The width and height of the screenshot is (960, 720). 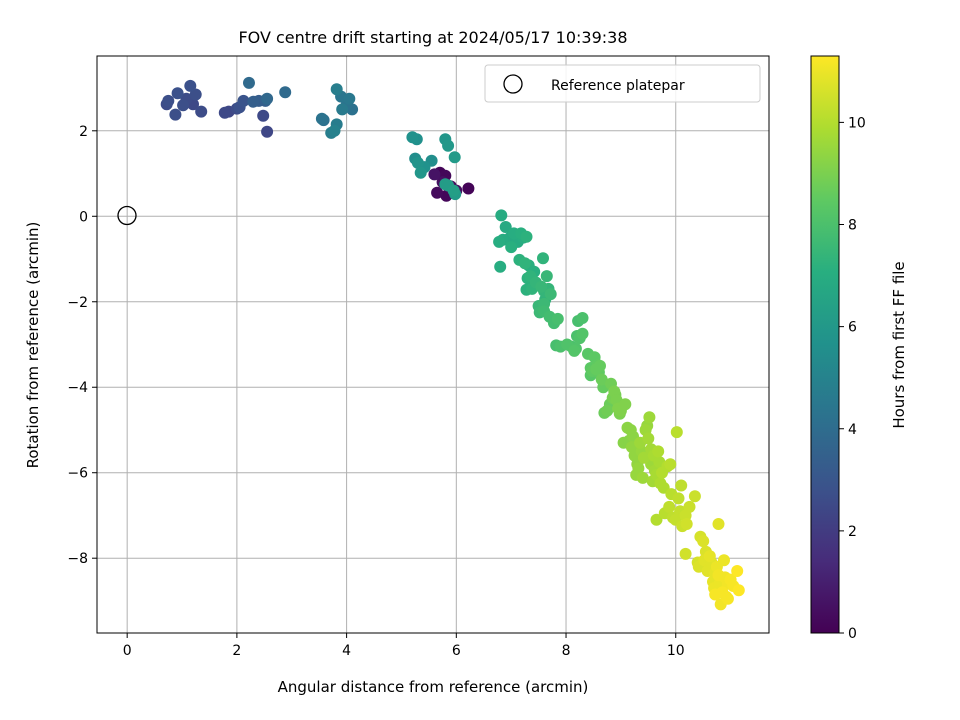 I want to click on colorbar-label: Hours from first FF file, so click(x=899, y=344).